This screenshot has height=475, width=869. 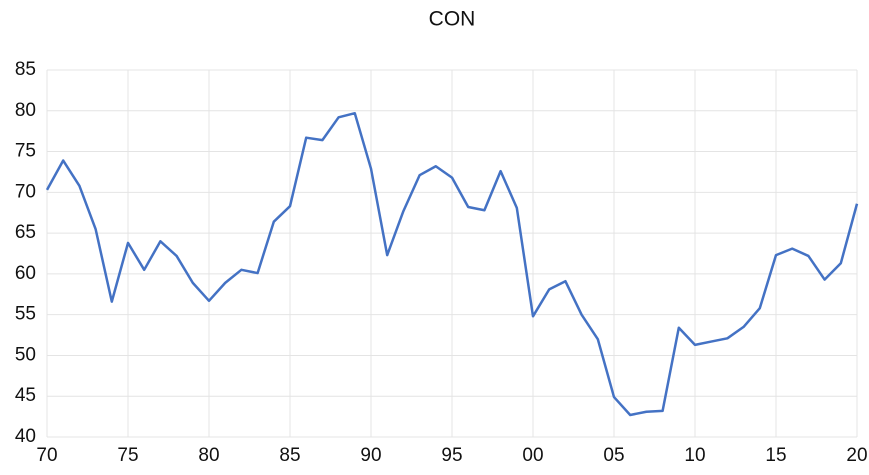 I want to click on x-tick-label: 90, so click(x=370, y=455).